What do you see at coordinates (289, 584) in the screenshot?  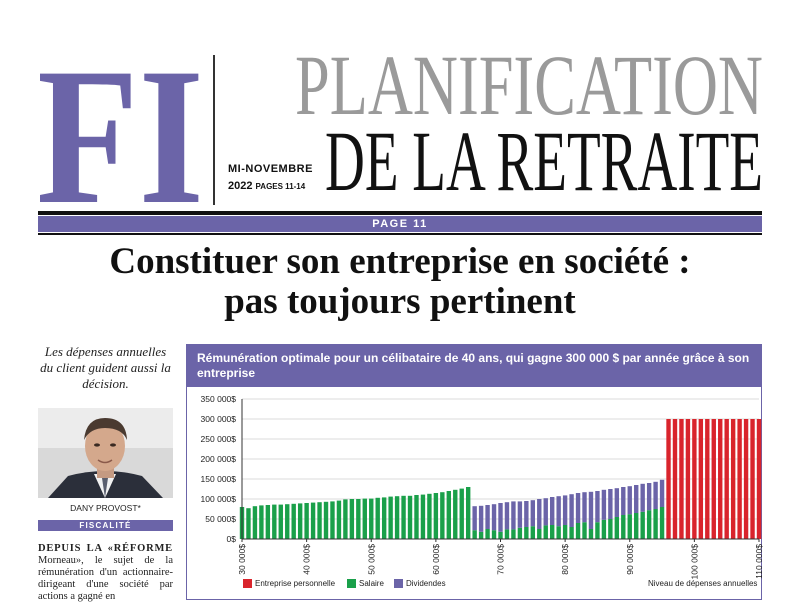 I see `legend-item-entreprise: Entreprise personnelle` at bounding box center [289, 584].